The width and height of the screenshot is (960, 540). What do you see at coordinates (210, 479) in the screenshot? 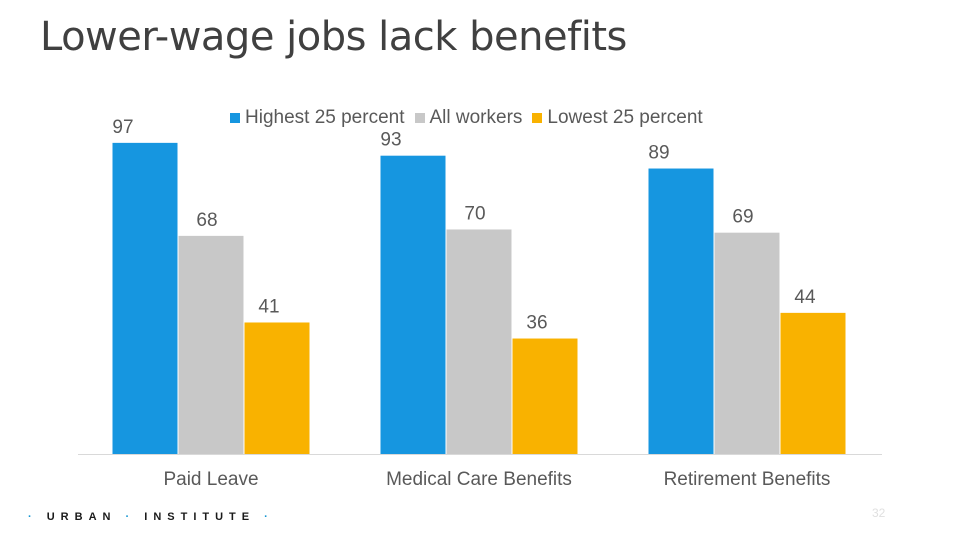
I see `category-label-paid-leave: Paid Leave` at bounding box center [210, 479].